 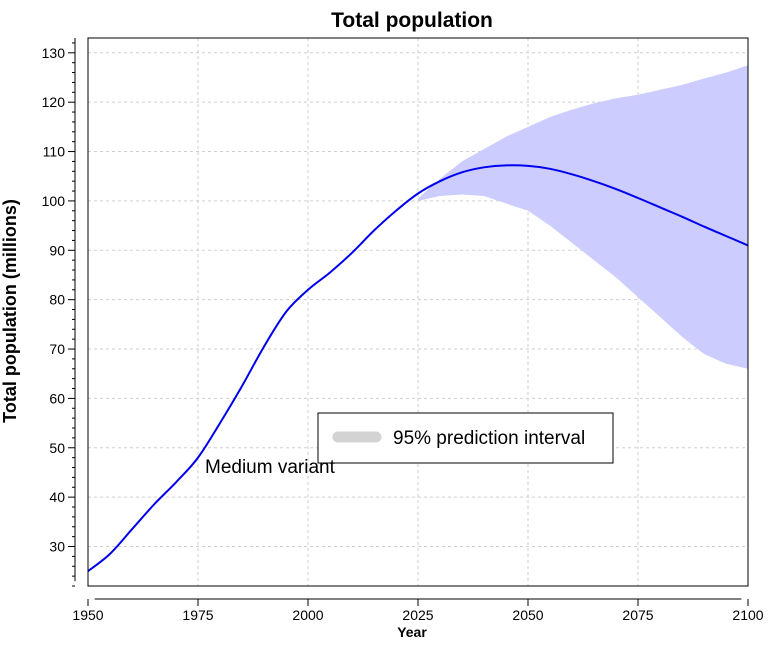 I want to click on legend-label: 95% prediction interval, so click(x=489, y=438).